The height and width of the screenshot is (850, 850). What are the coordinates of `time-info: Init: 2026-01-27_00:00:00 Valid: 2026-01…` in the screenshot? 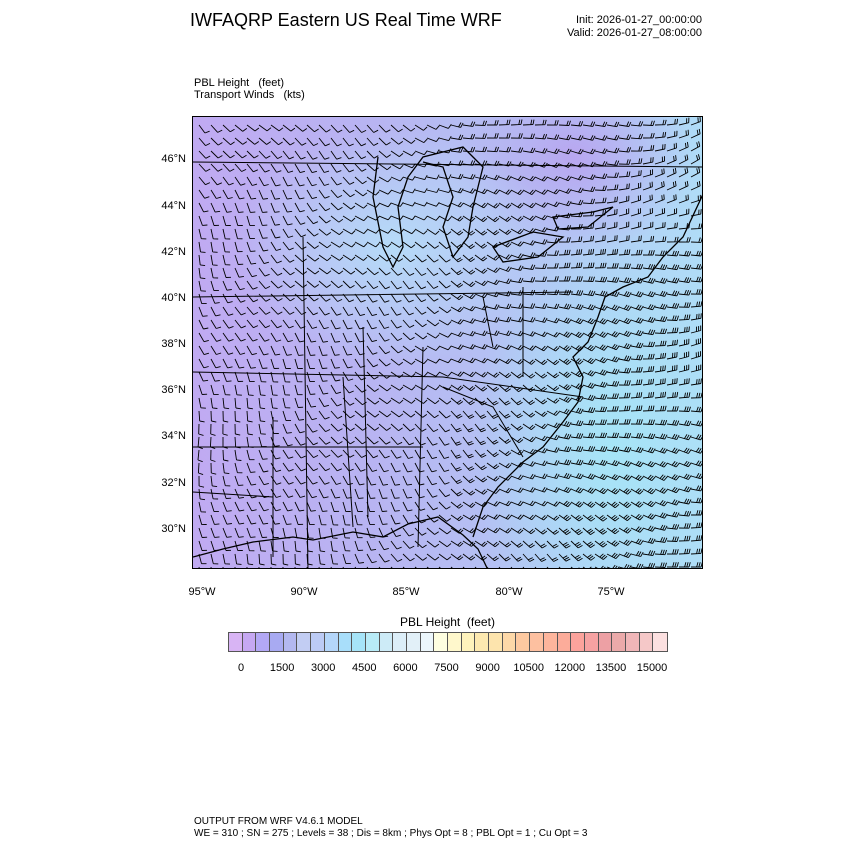 It's located at (634, 27).